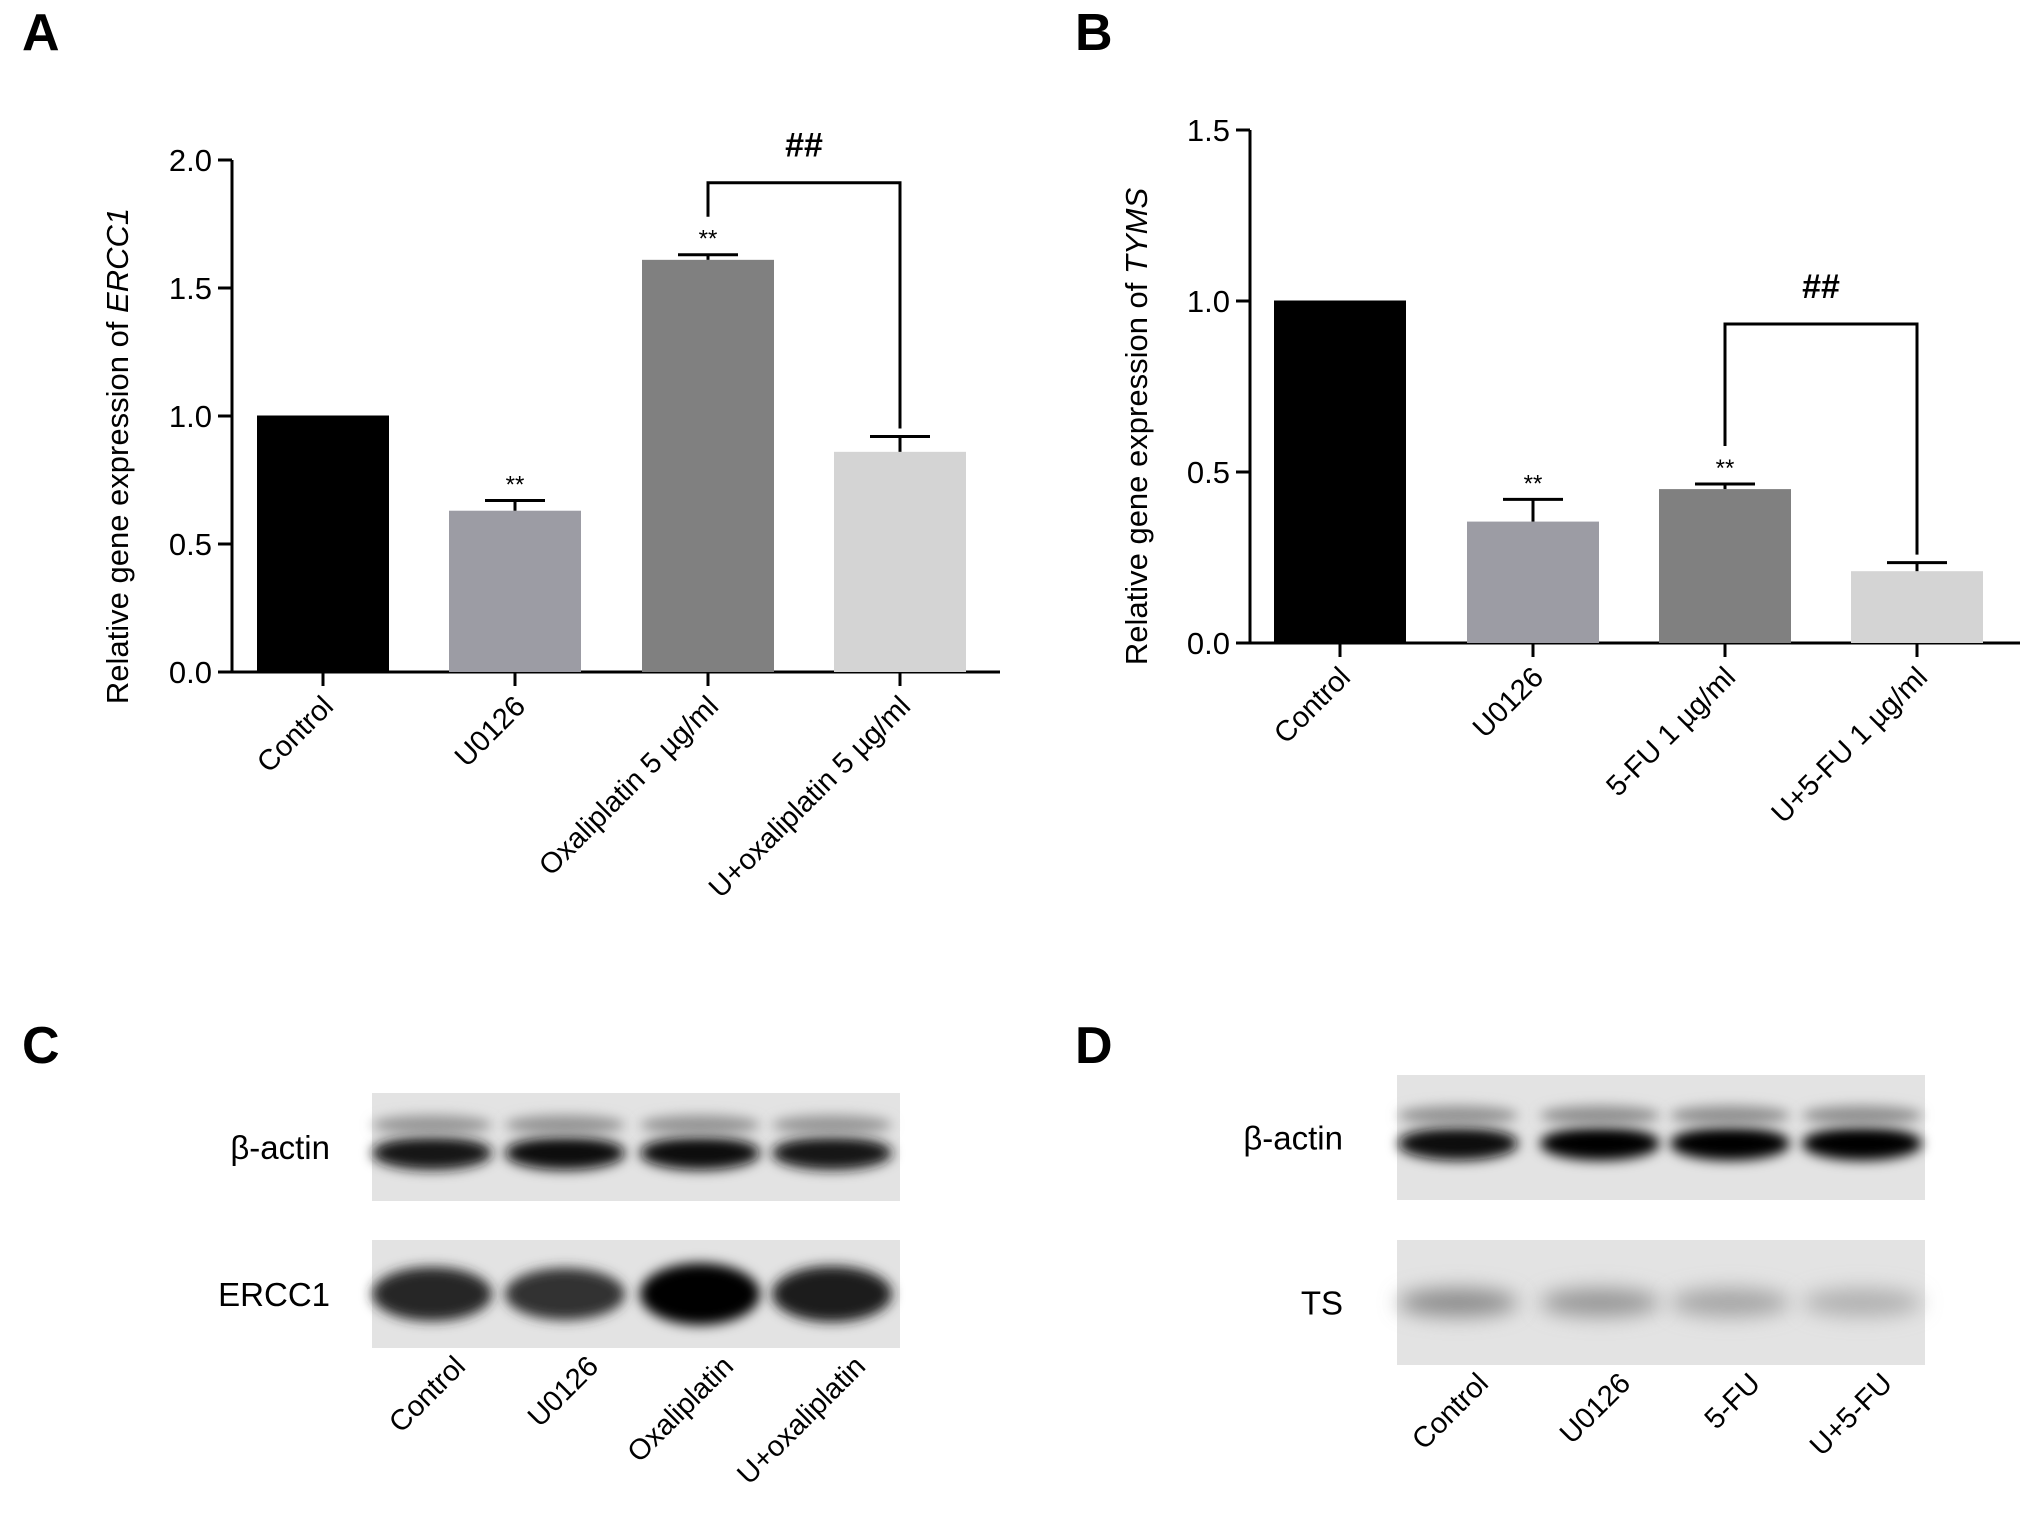 The width and height of the screenshot is (2031, 1521). I want to click on lane-label: Oxaliplatin, so click(681, 1409).